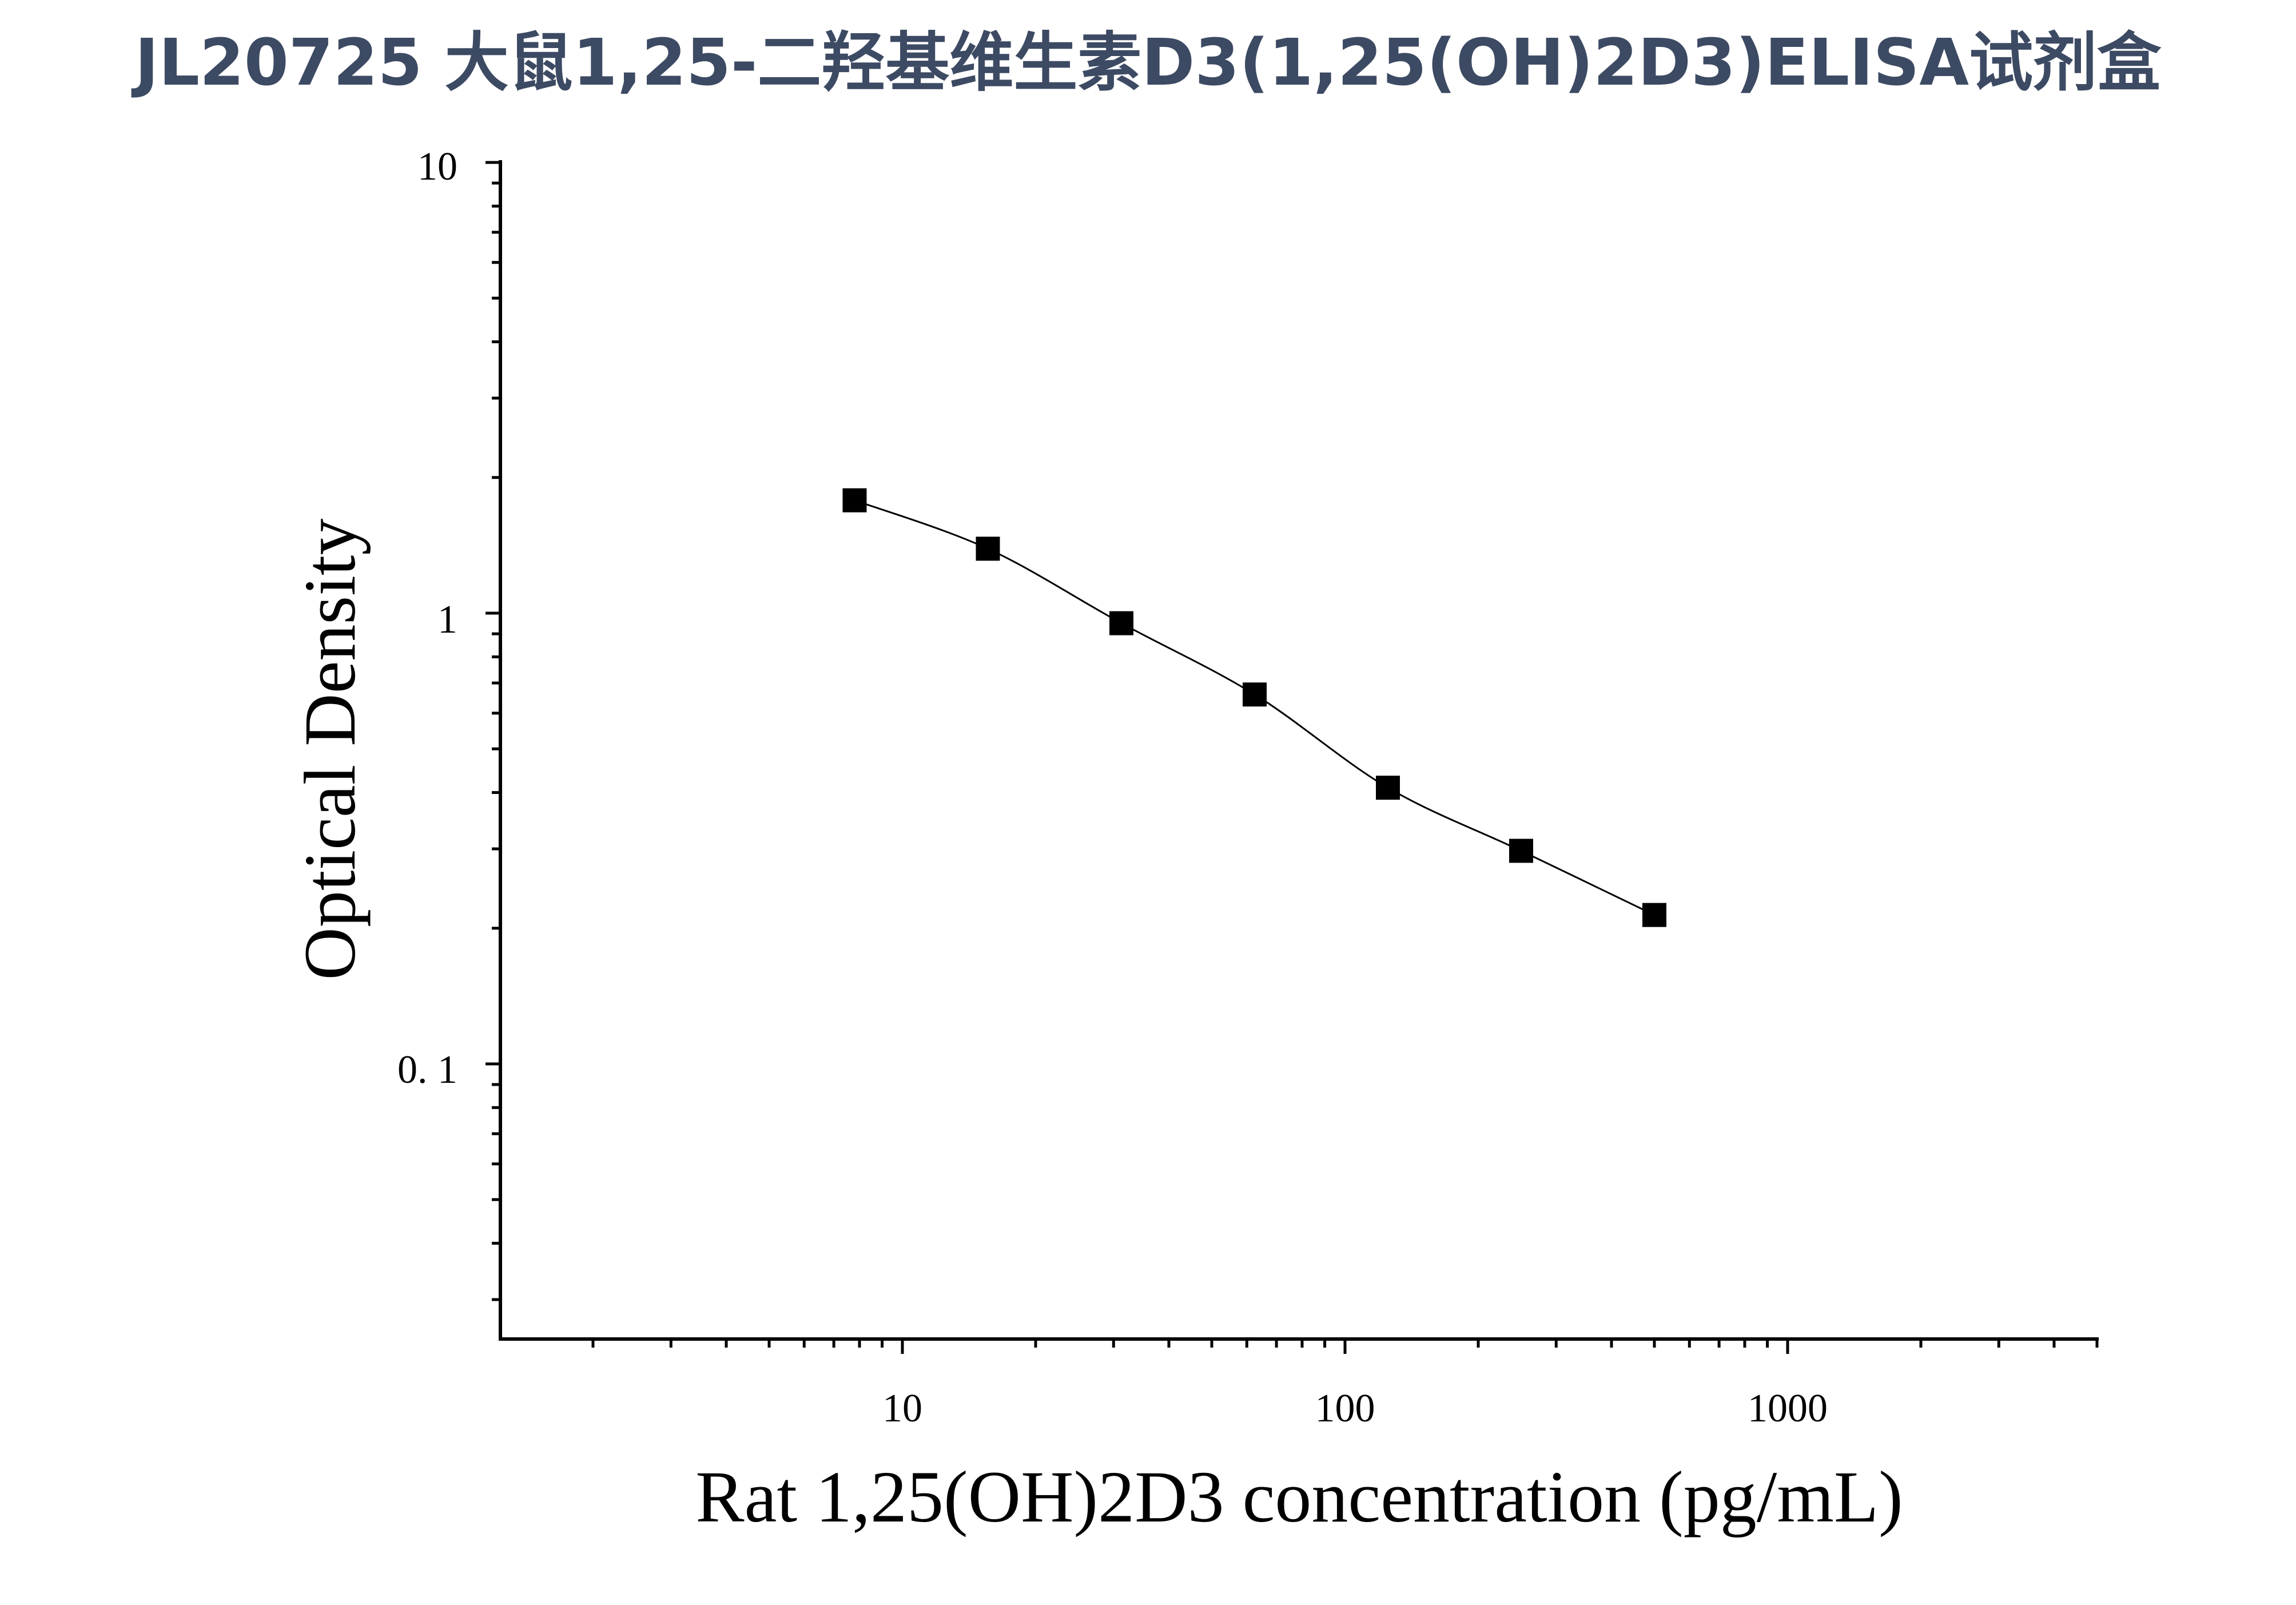 The width and height of the screenshot is (2296, 1605). I want to click on x-axis-title: Rat 1,25(OH)2D3 concentration (pg/mL), so click(1299, 1497).